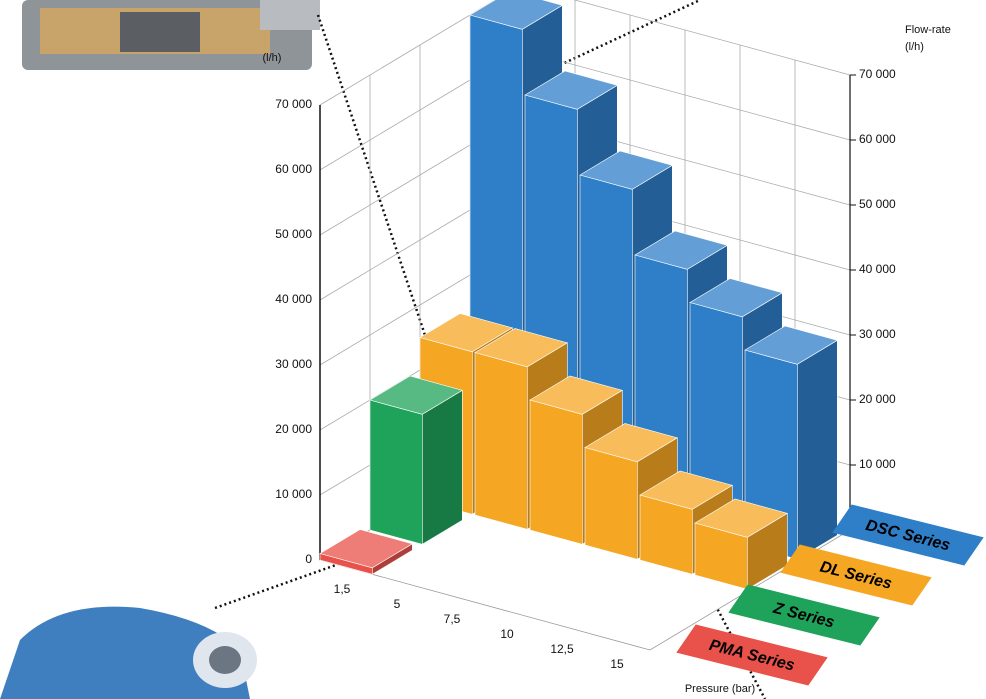  What do you see at coordinates (877, 74) in the screenshot?
I see `y2-tick-label: 70 000` at bounding box center [877, 74].